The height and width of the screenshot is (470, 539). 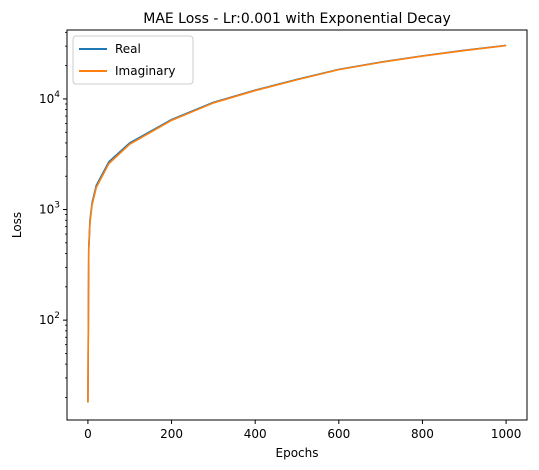 What do you see at coordinates (506, 434) in the screenshot?
I see `x-tick-label: 1000` at bounding box center [506, 434].